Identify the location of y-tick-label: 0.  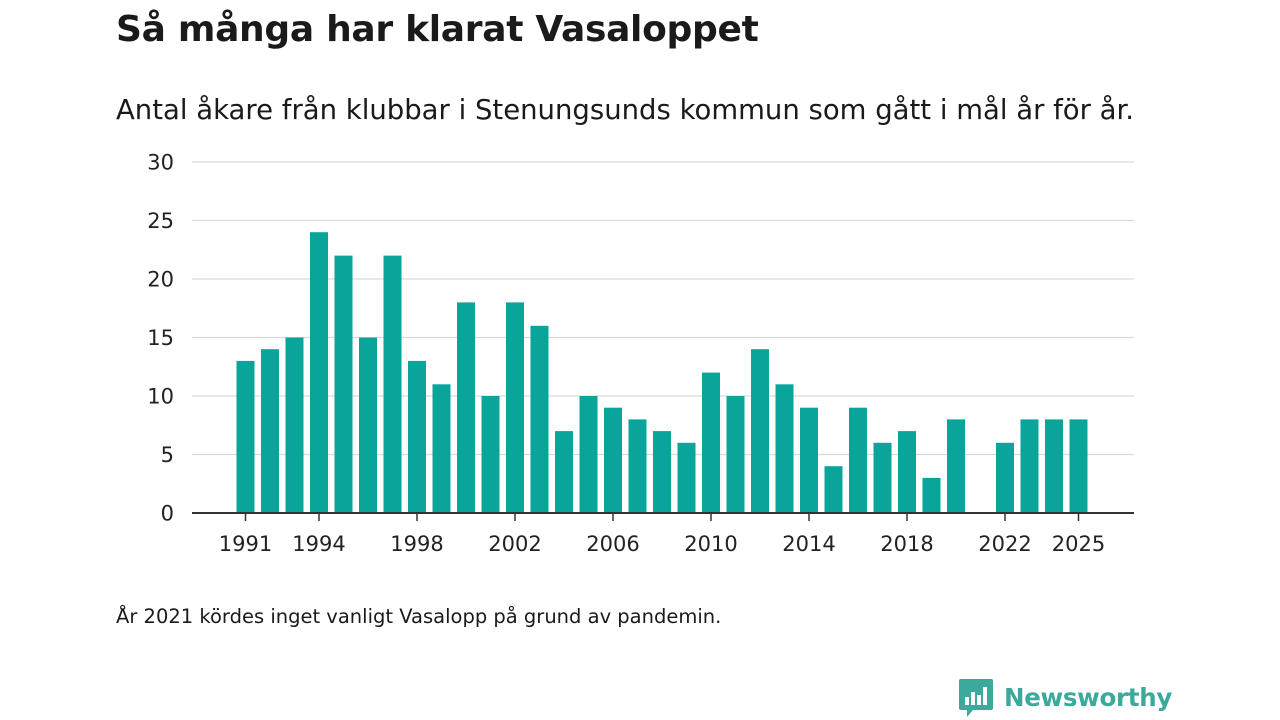
(167, 514).